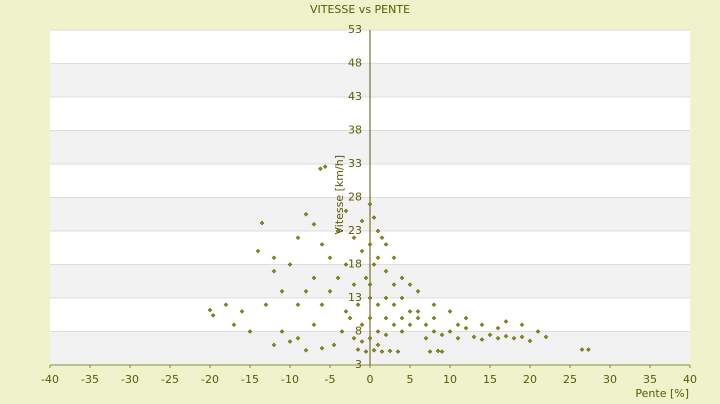 This screenshot has height=404, width=720. Describe the element at coordinates (250, 379) in the screenshot. I see `x-tick-label: -15` at that location.